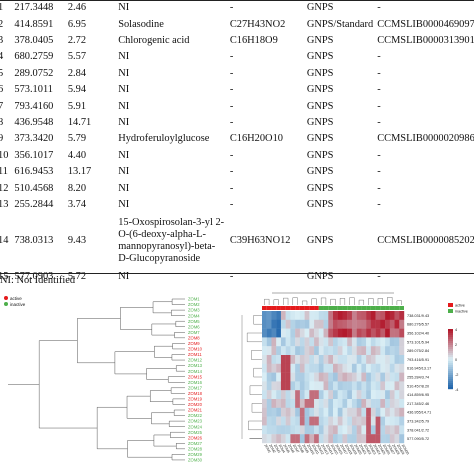  I want to click on table-cell-source: GNPS, so click(320, 90).